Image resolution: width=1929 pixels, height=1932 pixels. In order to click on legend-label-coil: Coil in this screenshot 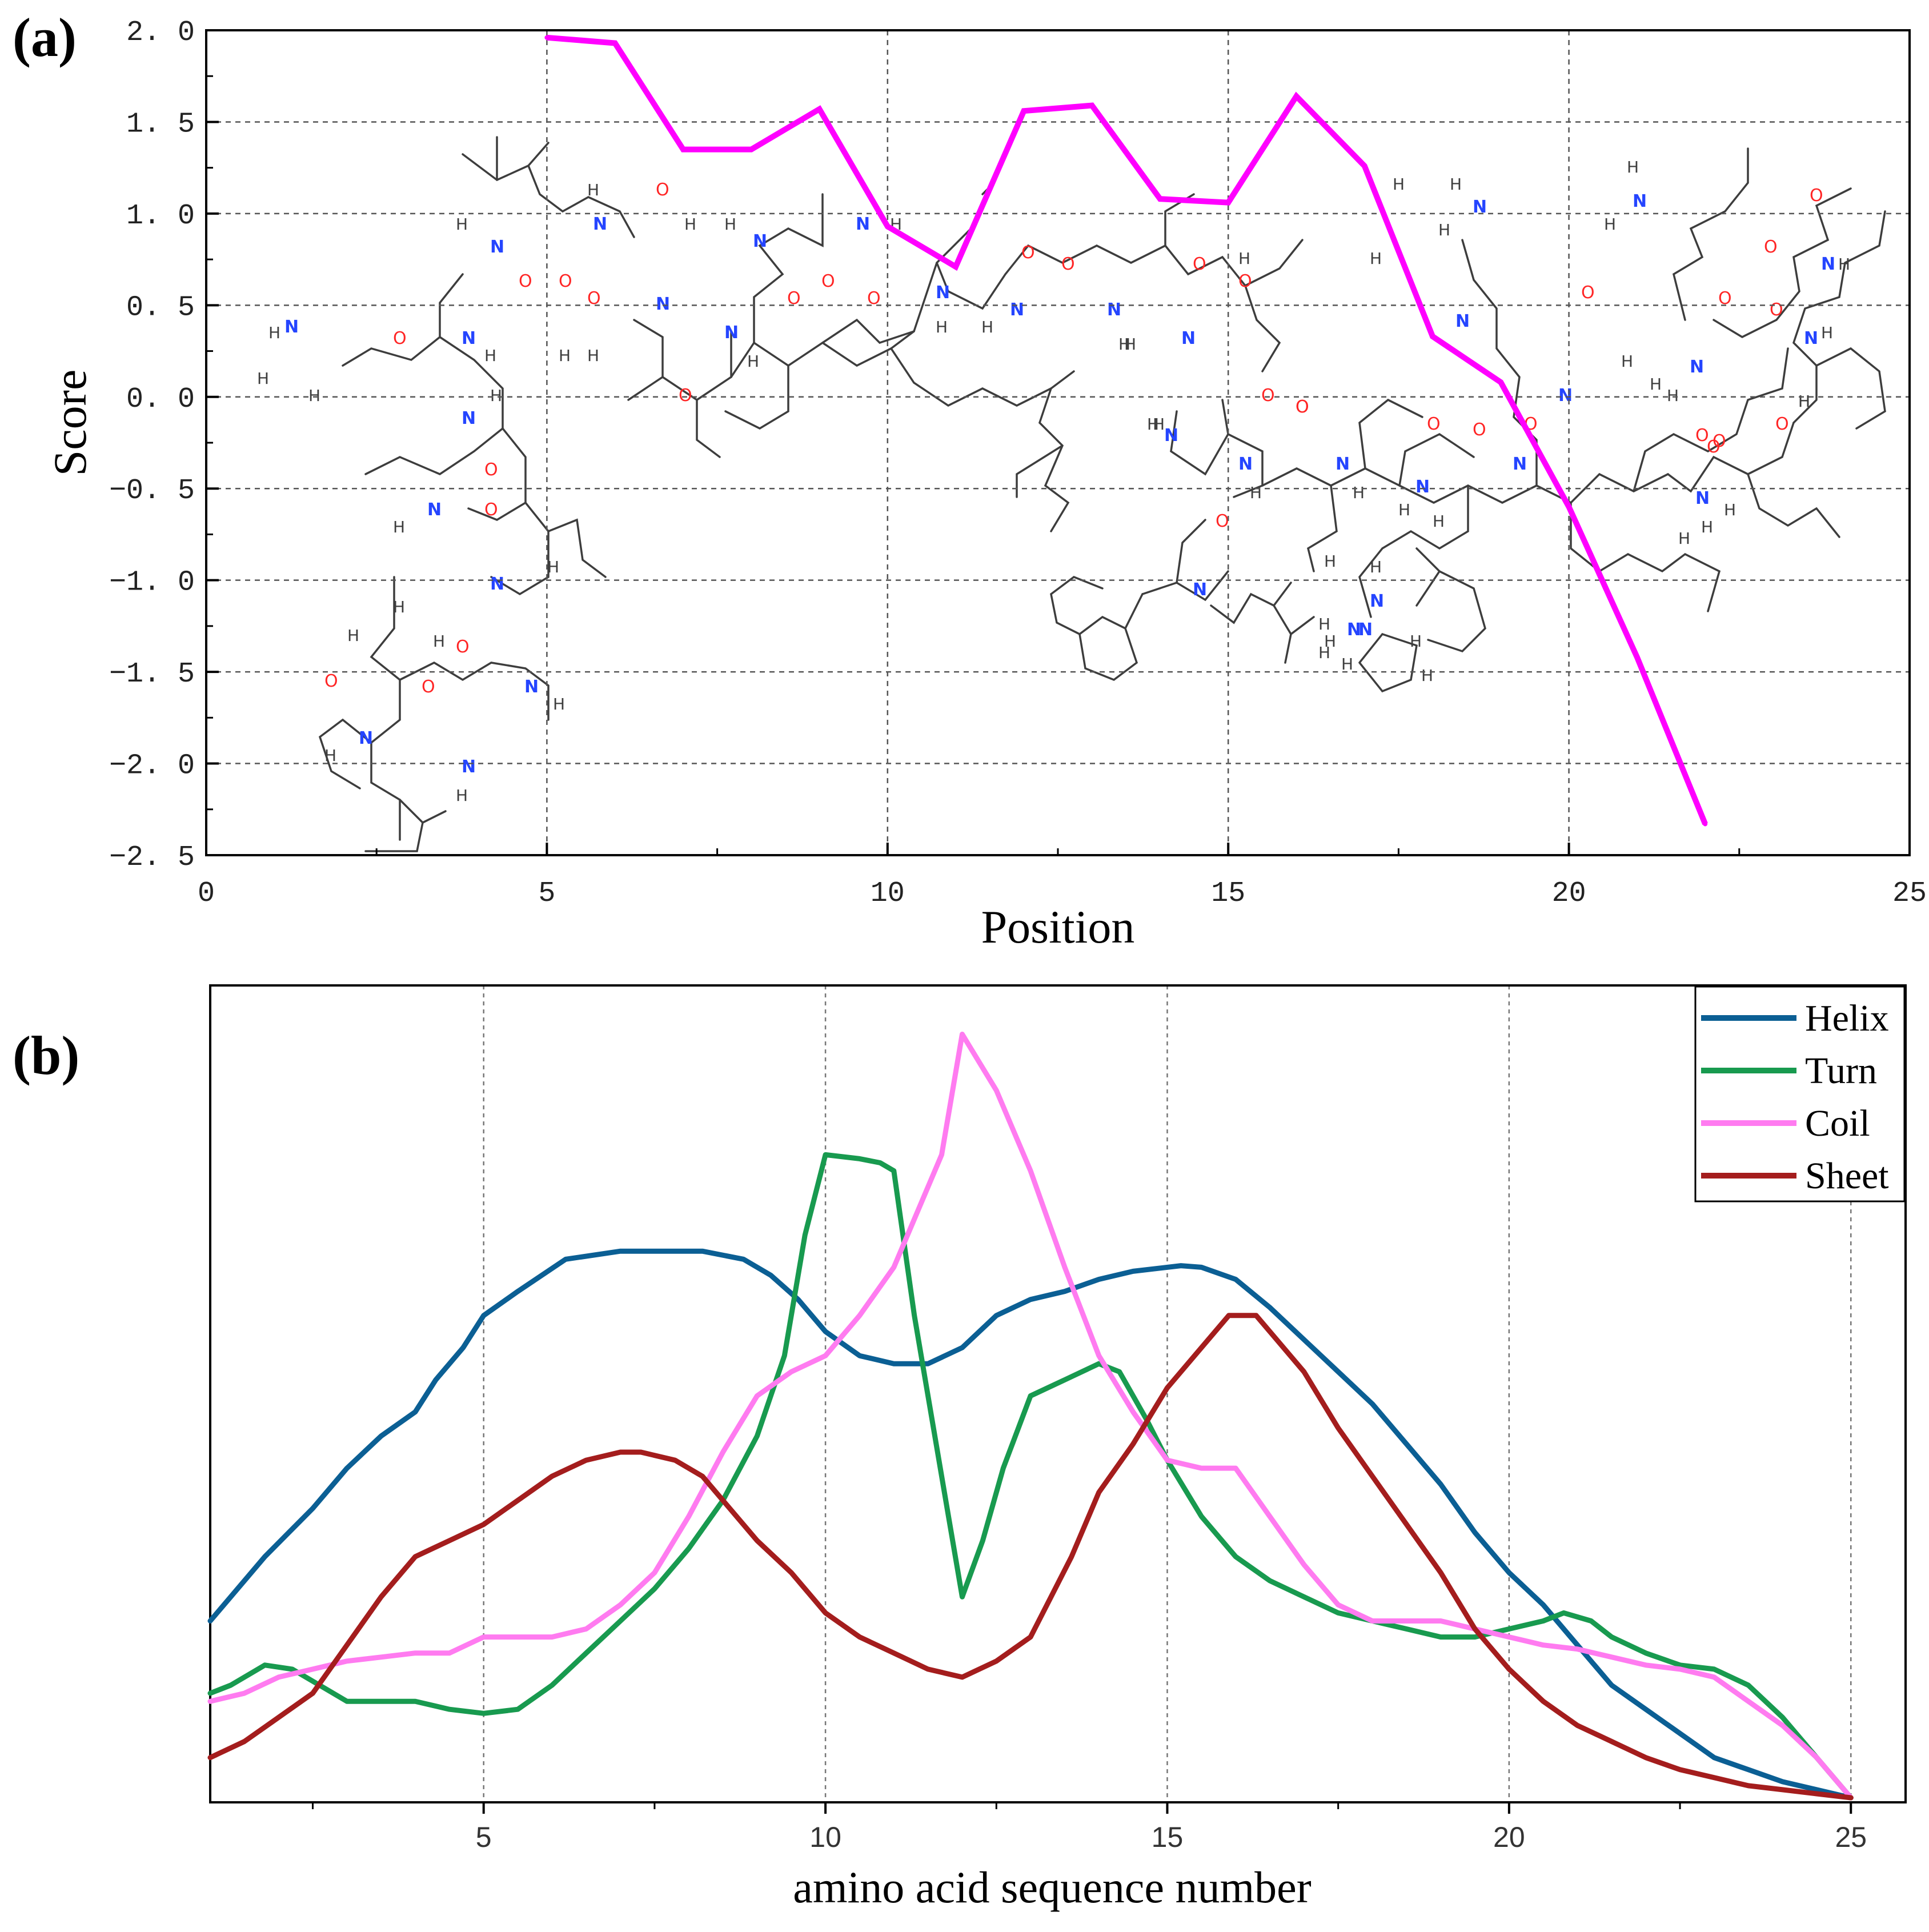, I will do `click(1837, 1123)`.